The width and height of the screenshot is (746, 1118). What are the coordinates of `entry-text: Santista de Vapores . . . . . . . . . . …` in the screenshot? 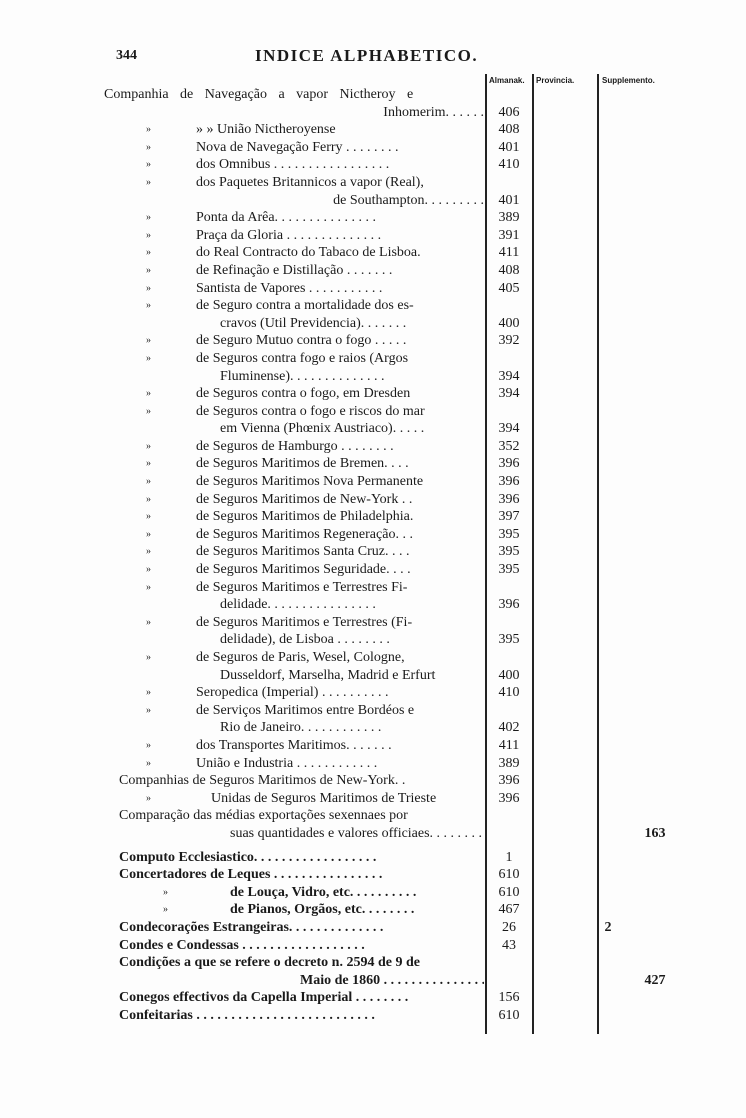 It's located at (289, 288).